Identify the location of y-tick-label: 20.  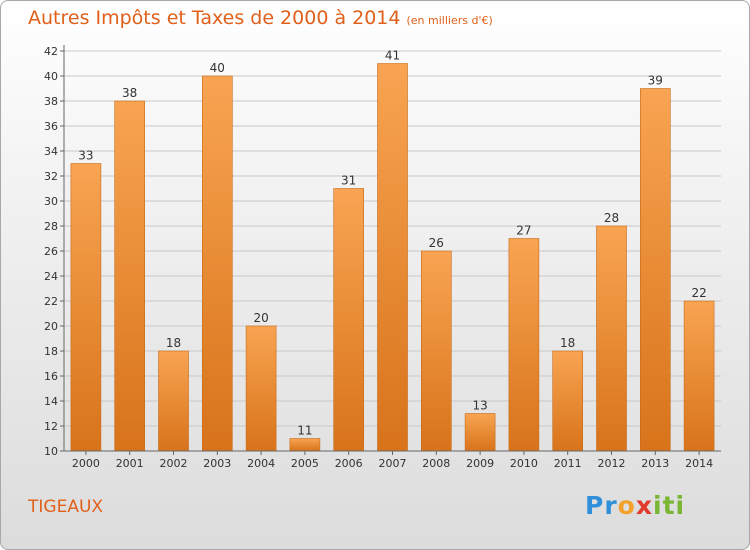
(51, 326).